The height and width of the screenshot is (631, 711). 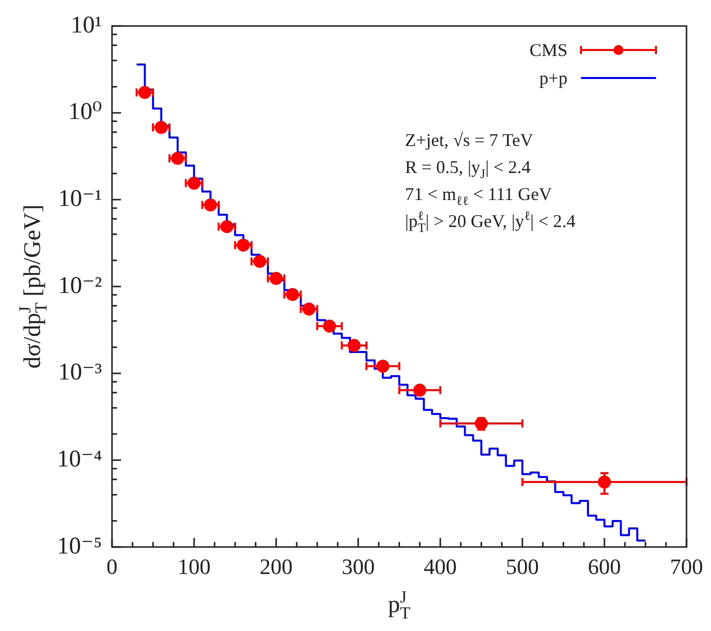 What do you see at coordinates (522, 566) in the screenshot?
I see `x-tick-label: 500` at bounding box center [522, 566].